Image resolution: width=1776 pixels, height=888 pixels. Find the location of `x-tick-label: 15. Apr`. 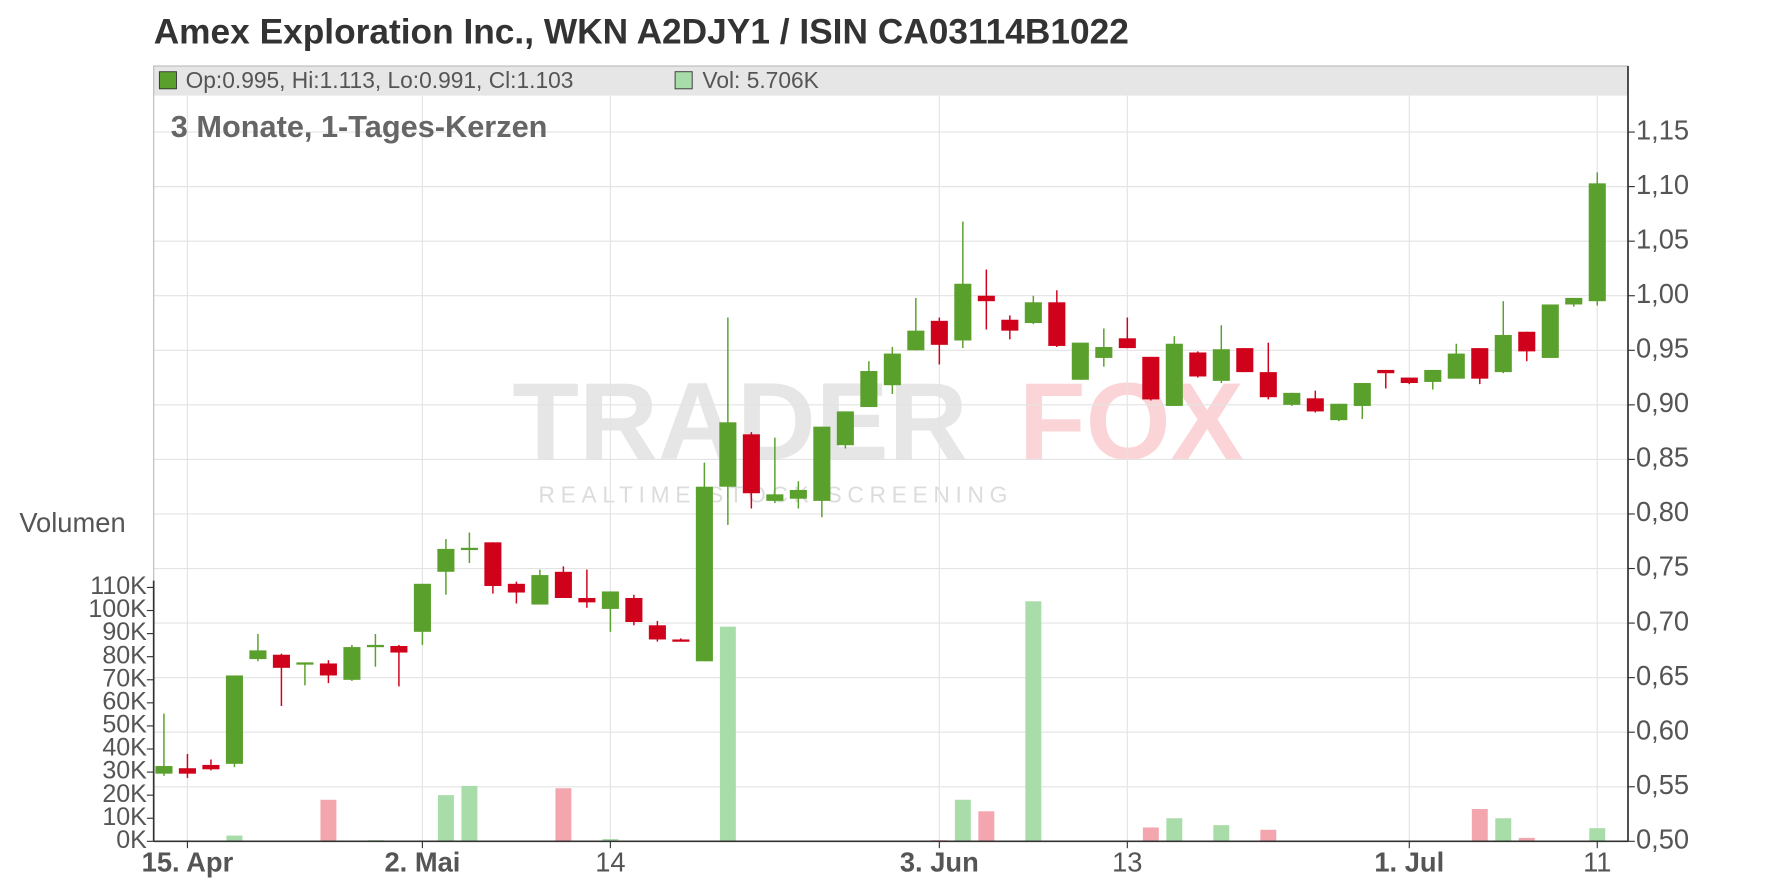

x-tick-label: 15. Apr is located at coordinates (188, 861).